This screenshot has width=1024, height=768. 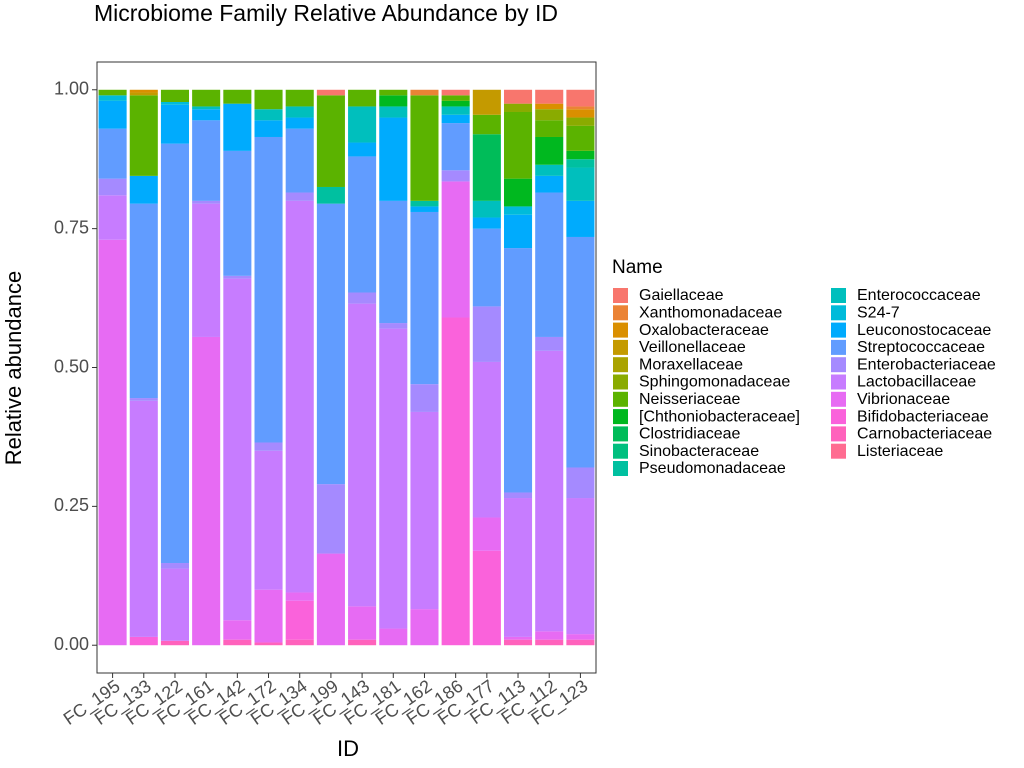 I want to click on y-tick-label: 0.25, so click(x=71, y=505).